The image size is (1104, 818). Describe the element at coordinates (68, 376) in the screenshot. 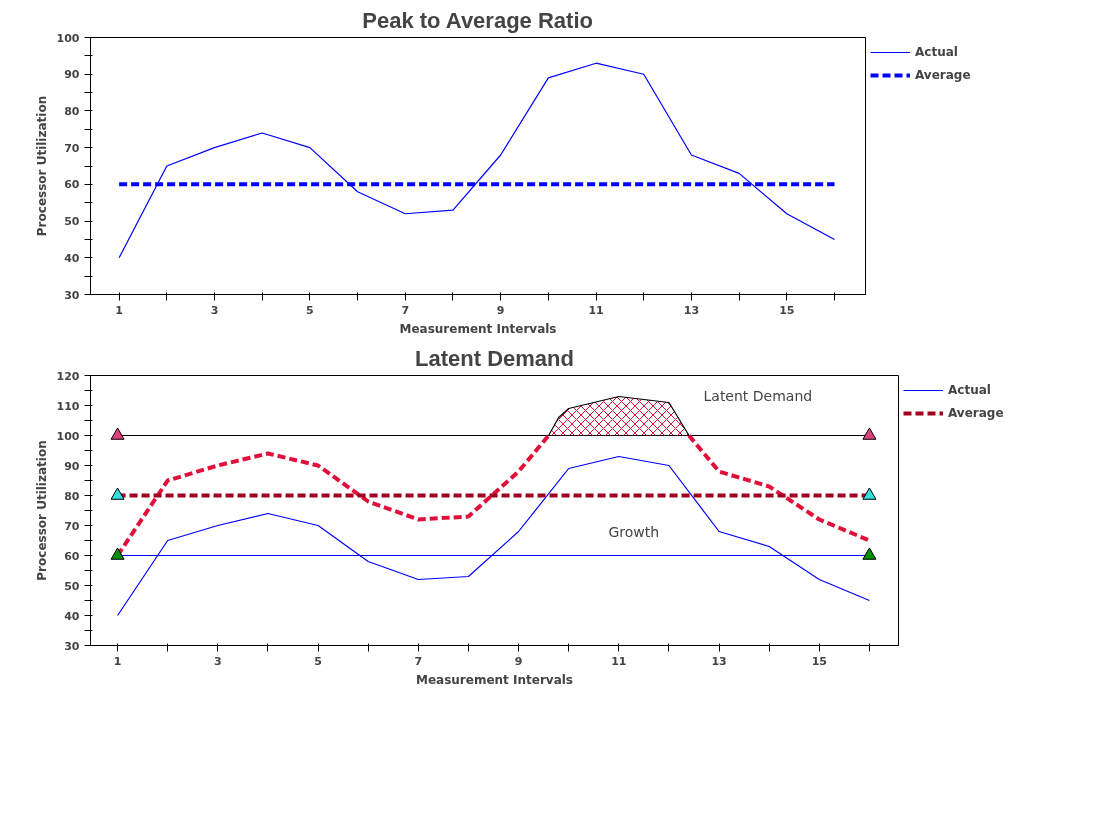

I see `y-tick-label: 120` at that location.